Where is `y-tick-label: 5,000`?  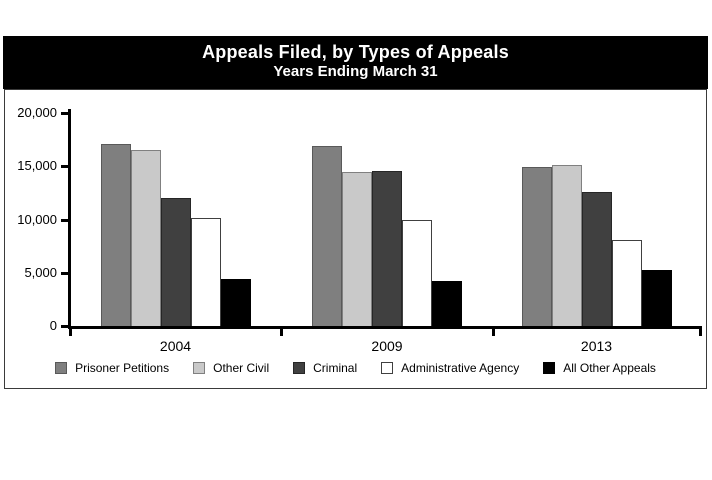
y-tick-label: 5,000 is located at coordinates (40, 272).